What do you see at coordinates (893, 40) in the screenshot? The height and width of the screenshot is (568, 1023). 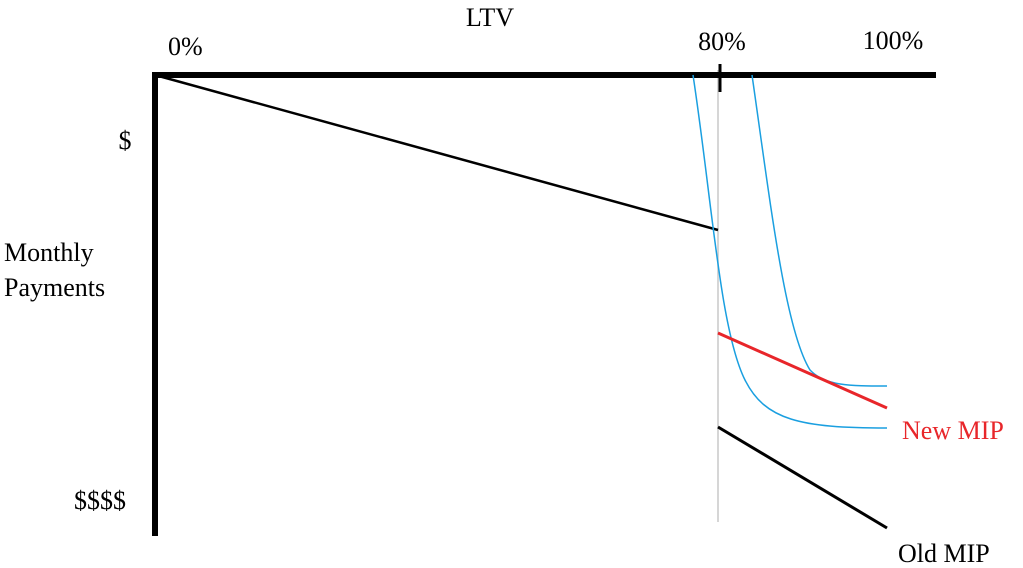 I see `x-label: 100%` at bounding box center [893, 40].